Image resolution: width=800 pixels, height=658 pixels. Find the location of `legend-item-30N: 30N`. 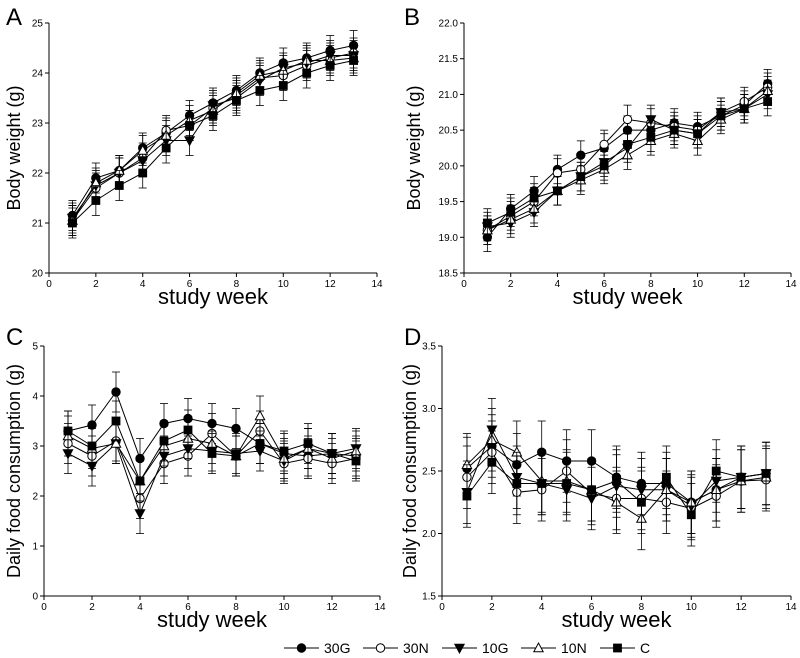

legend-item-30N: 30N is located at coordinates (396, 648).